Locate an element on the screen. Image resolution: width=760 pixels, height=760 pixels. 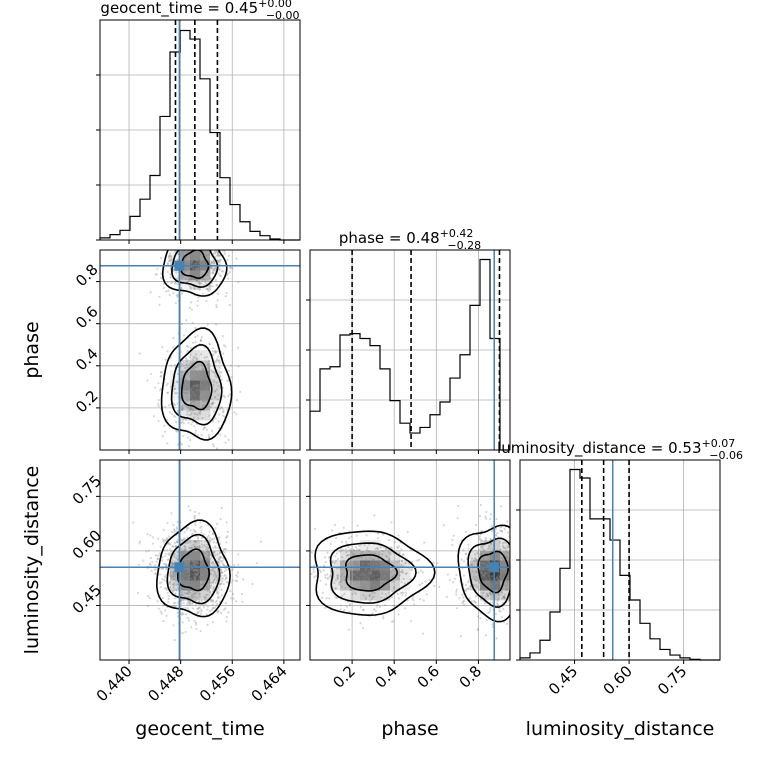
histogram-geocent_time is located at coordinates (199, 135).